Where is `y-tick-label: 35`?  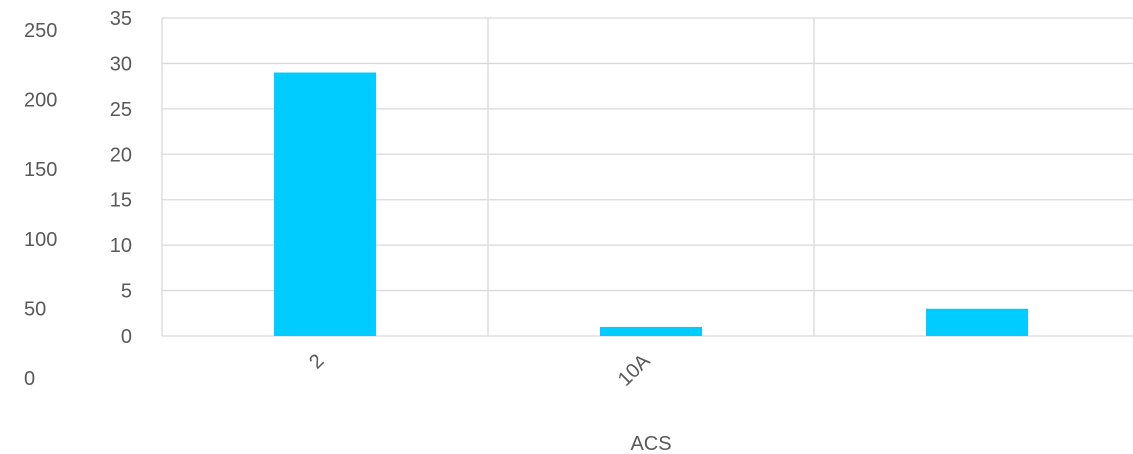 y-tick-label: 35 is located at coordinates (121, 19).